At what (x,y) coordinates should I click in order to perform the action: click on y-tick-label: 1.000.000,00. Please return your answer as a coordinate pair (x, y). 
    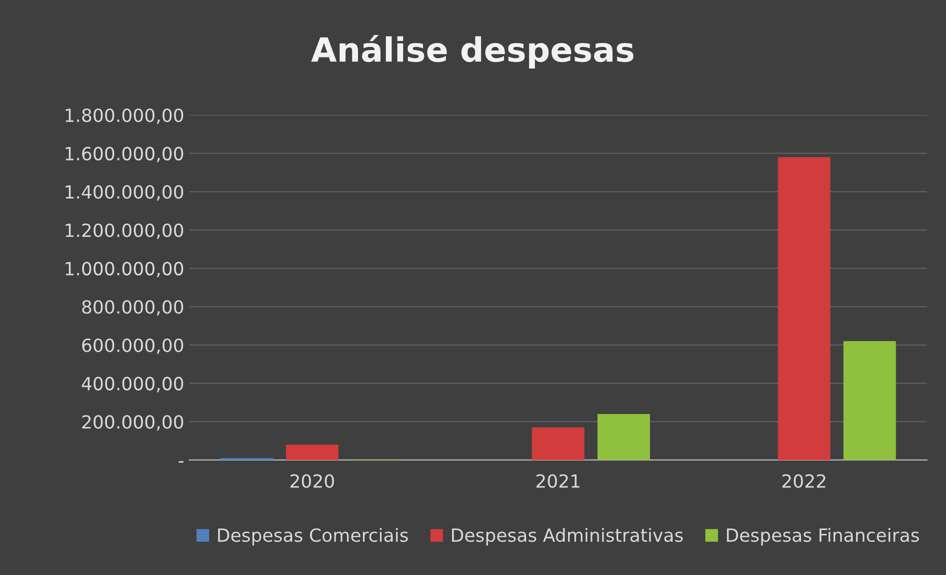
    Looking at the image, I should click on (125, 270).